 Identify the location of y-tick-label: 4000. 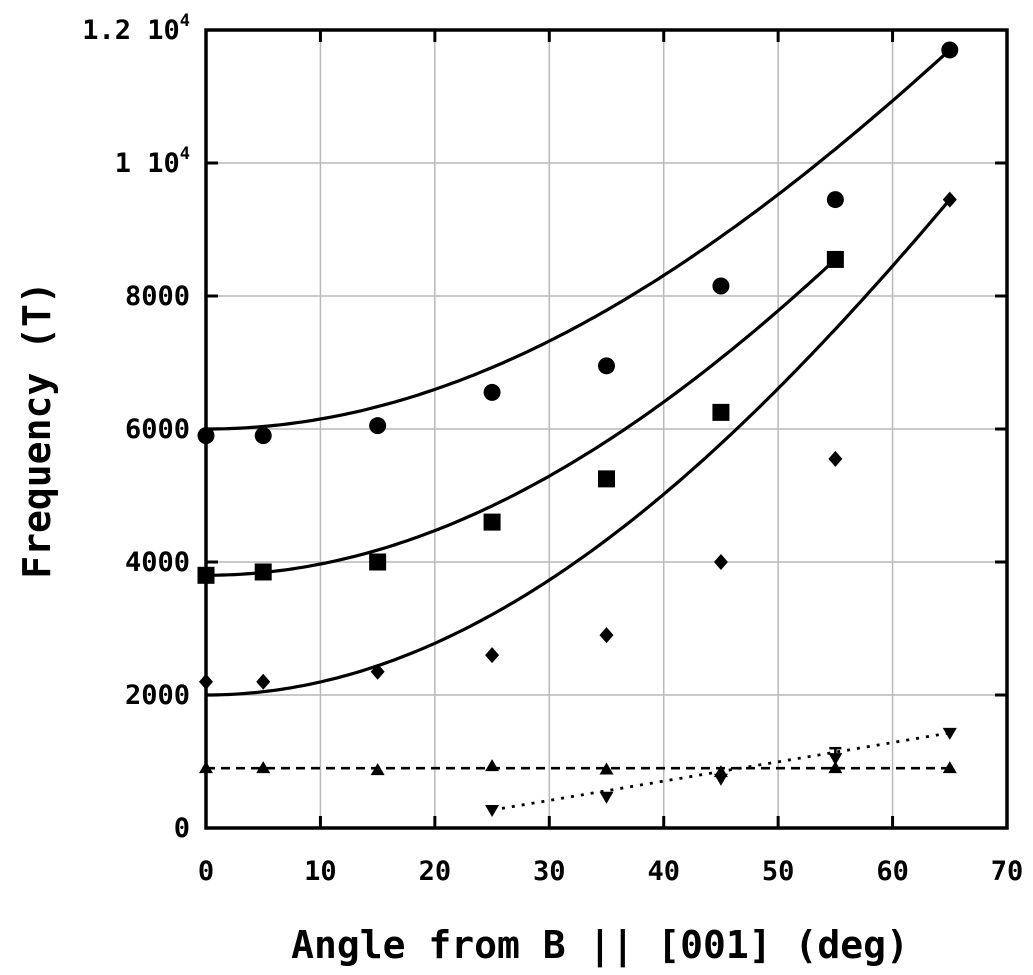
(157, 562).